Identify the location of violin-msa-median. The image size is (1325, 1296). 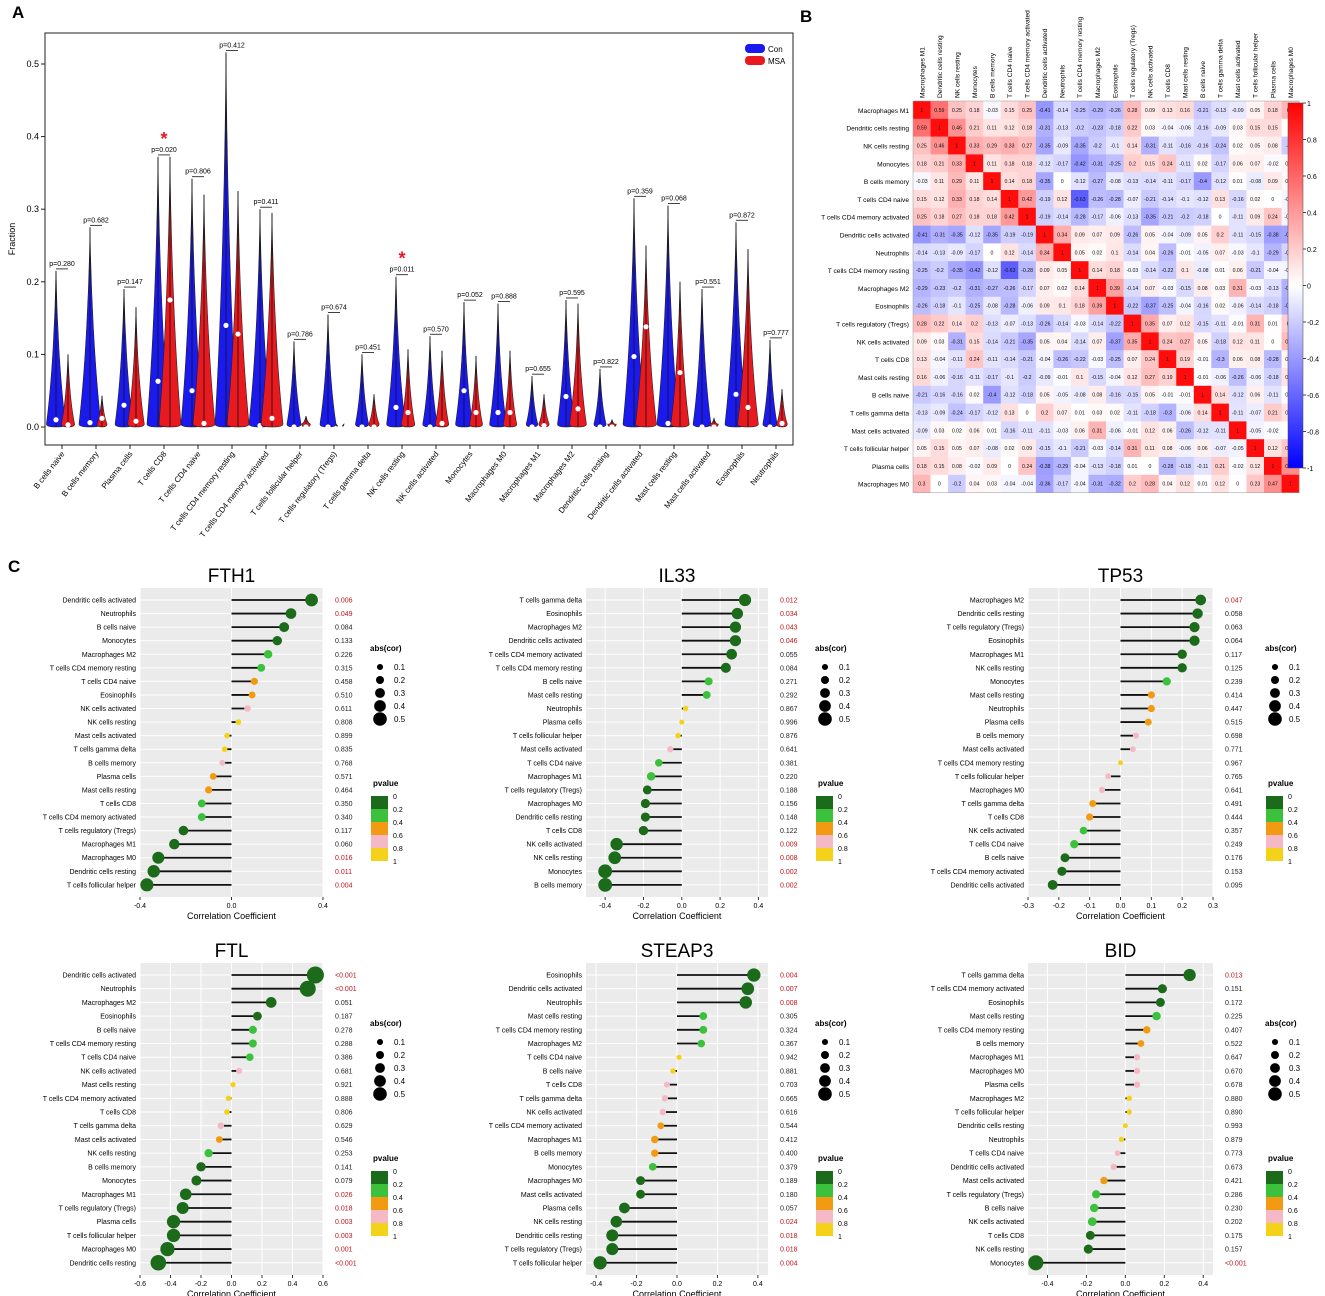
(782, 423).